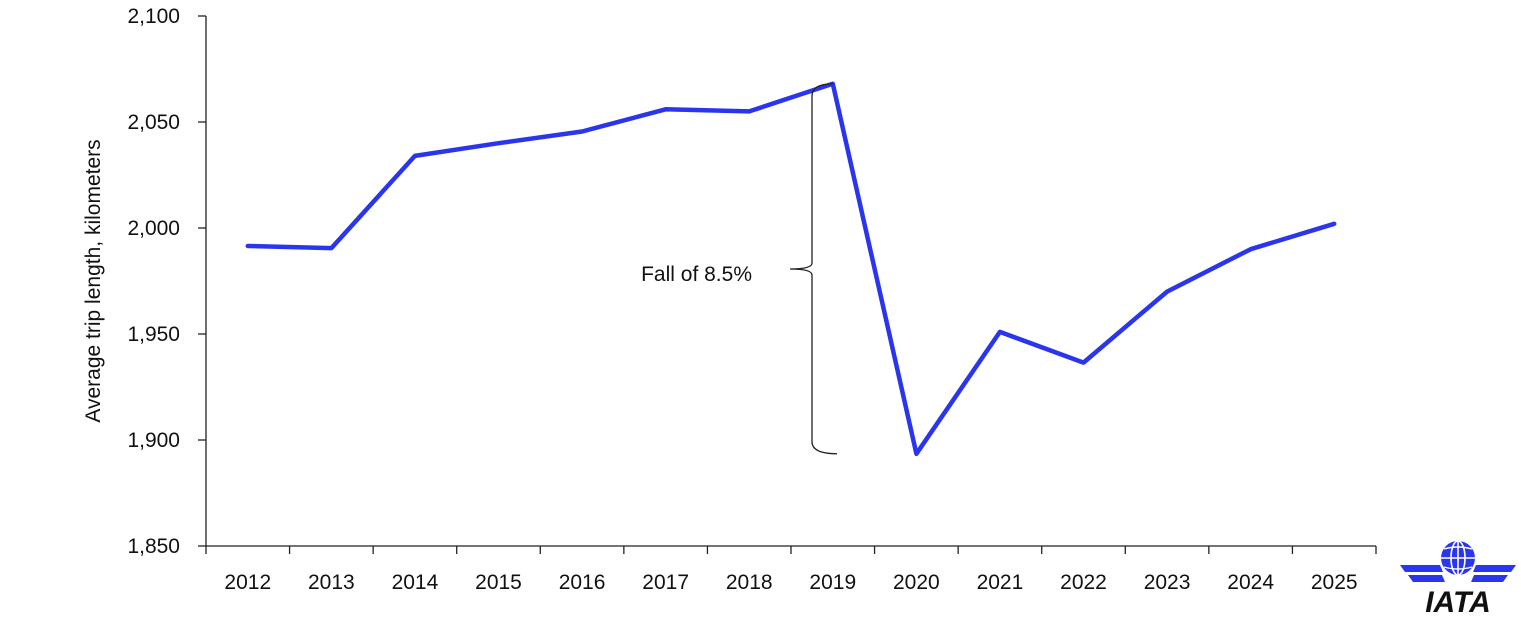  Describe the element at coordinates (247, 582) in the screenshot. I see `x-tick-label: 2012` at that location.